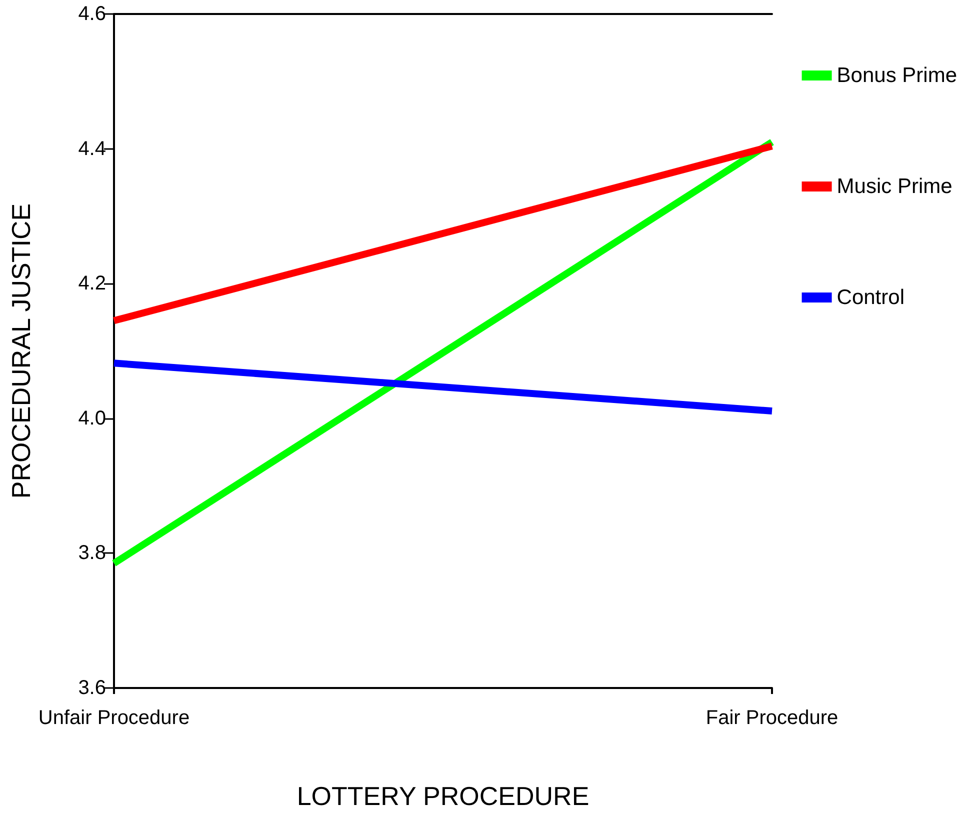 Image resolution: width=972 pixels, height=816 pixels. I want to click on y-tick-label: 3.8, so click(92, 553).